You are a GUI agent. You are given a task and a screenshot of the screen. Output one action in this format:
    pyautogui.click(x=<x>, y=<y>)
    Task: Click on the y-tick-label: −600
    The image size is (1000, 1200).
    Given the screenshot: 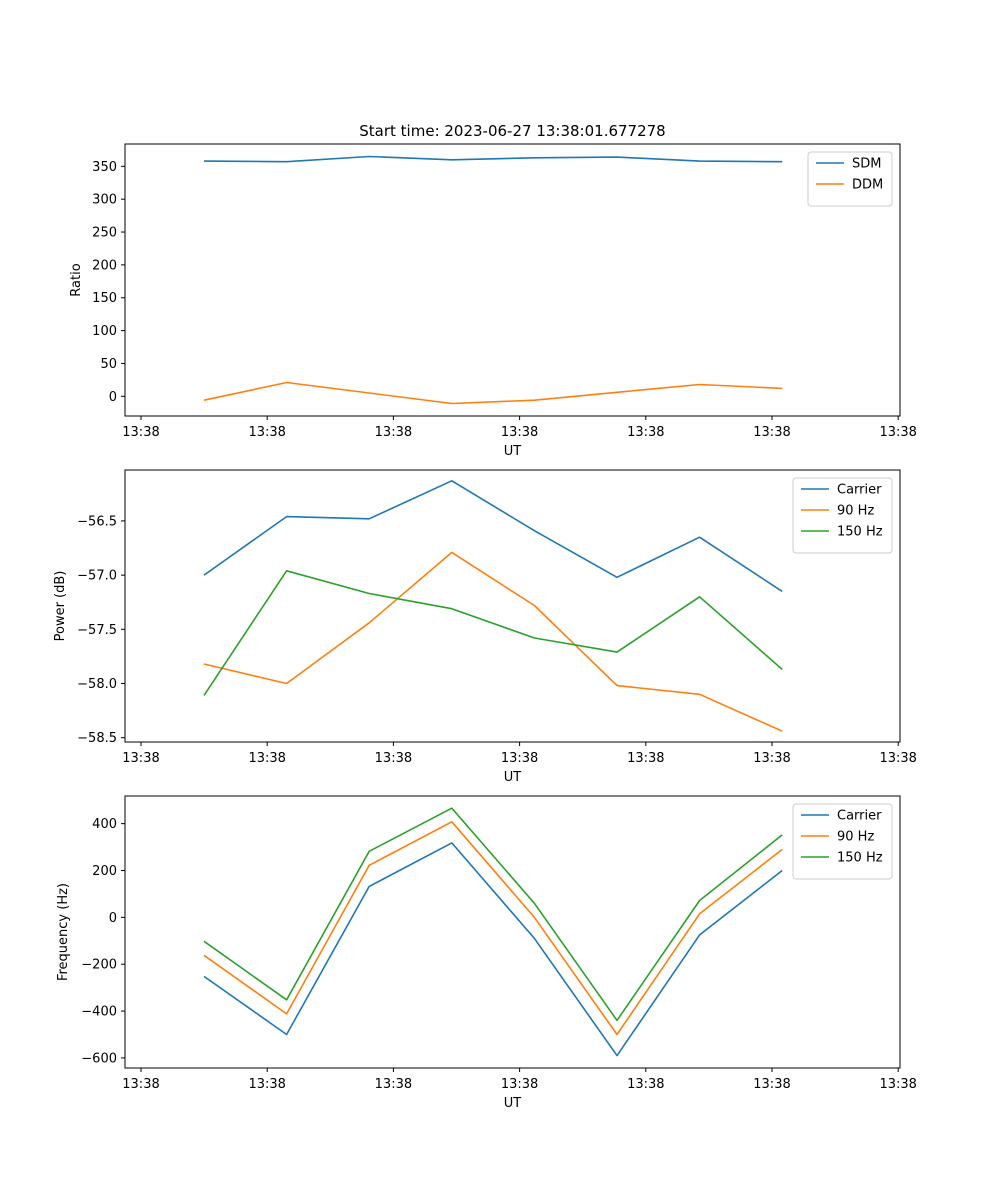 What is the action you would take?
    pyautogui.click(x=99, y=1058)
    